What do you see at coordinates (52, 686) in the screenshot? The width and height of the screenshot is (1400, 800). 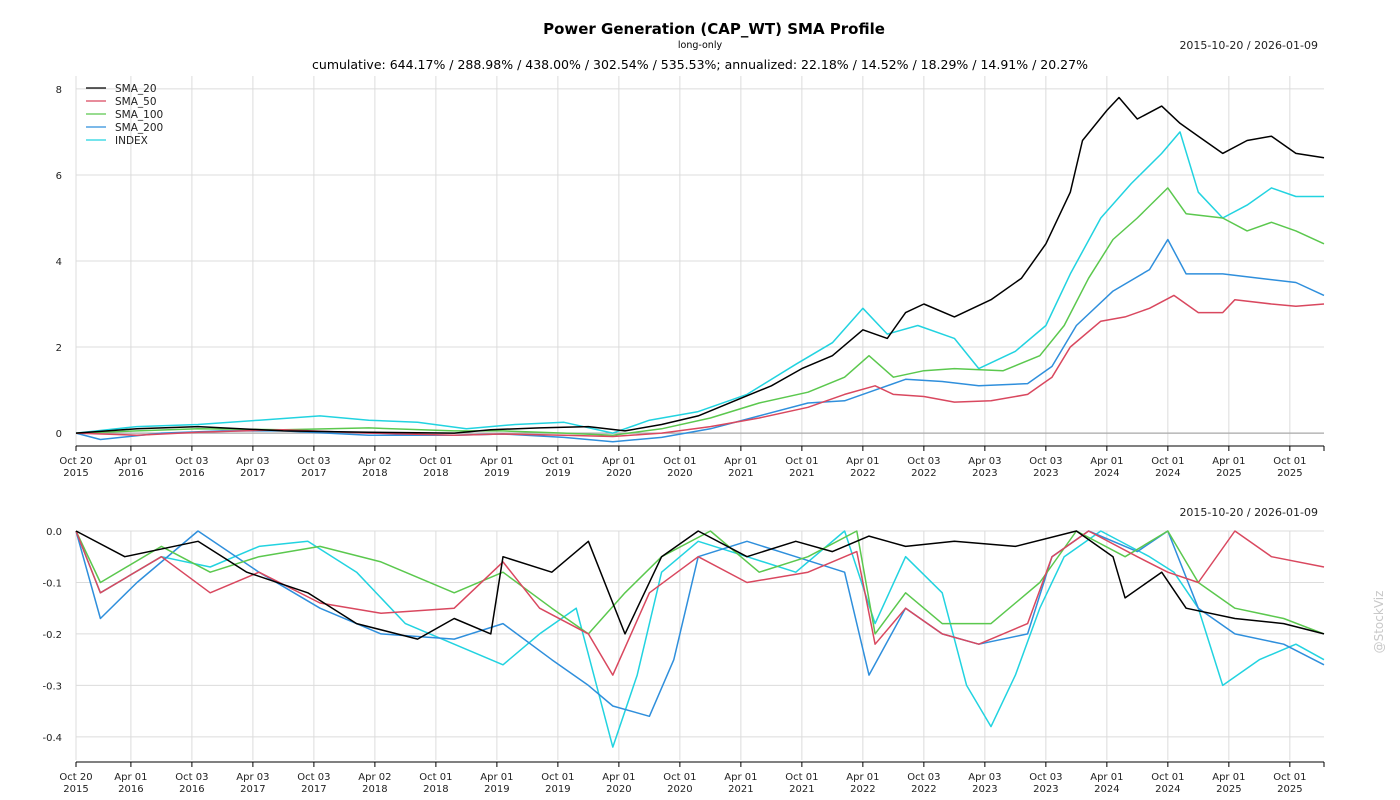 I see `y-tick-label: -0.3` at bounding box center [52, 686].